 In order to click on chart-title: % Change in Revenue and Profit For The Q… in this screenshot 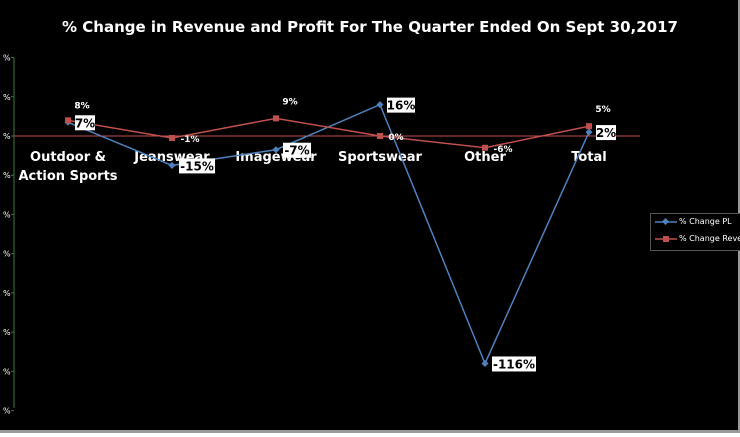, I will do `click(370, 27)`.